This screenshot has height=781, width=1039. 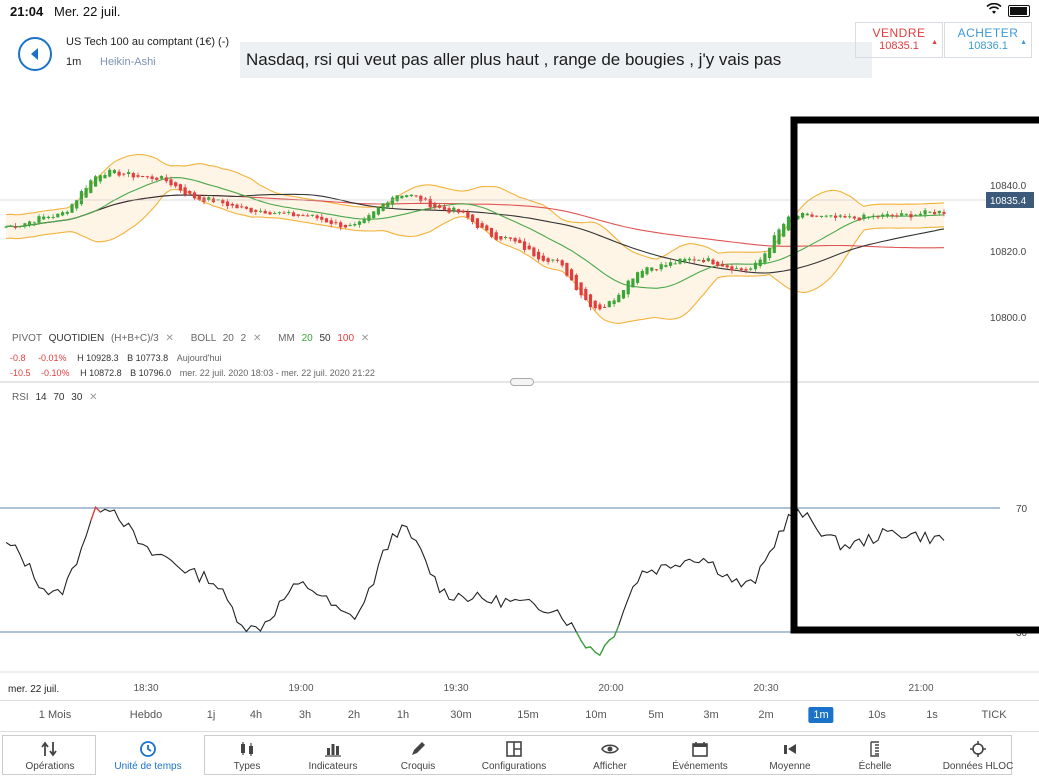 I want to click on mm-100: 100, so click(x=346, y=338).